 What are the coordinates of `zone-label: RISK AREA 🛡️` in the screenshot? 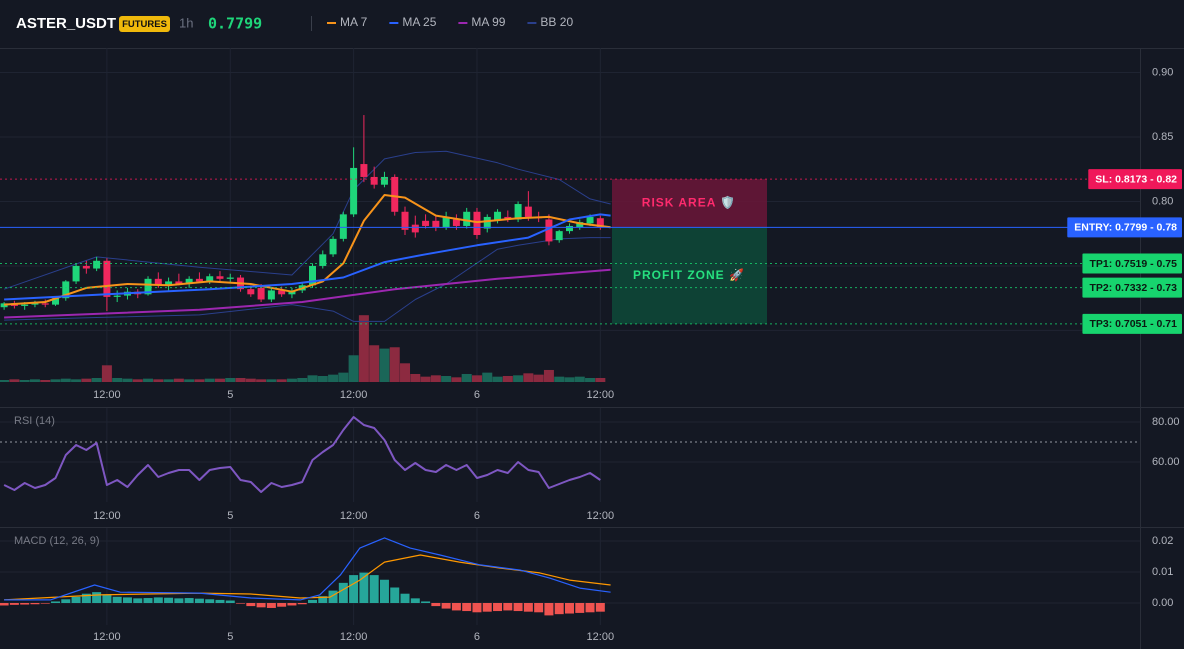 It's located at (689, 202).